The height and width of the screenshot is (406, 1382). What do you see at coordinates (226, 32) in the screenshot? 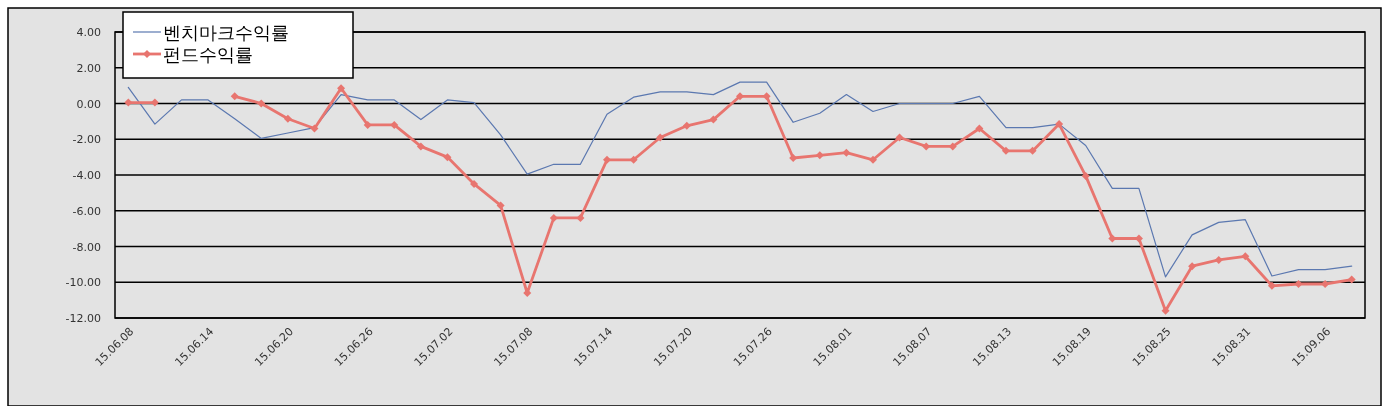
I see `legend-label: 벤치마크수익률` at bounding box center [226, 32].